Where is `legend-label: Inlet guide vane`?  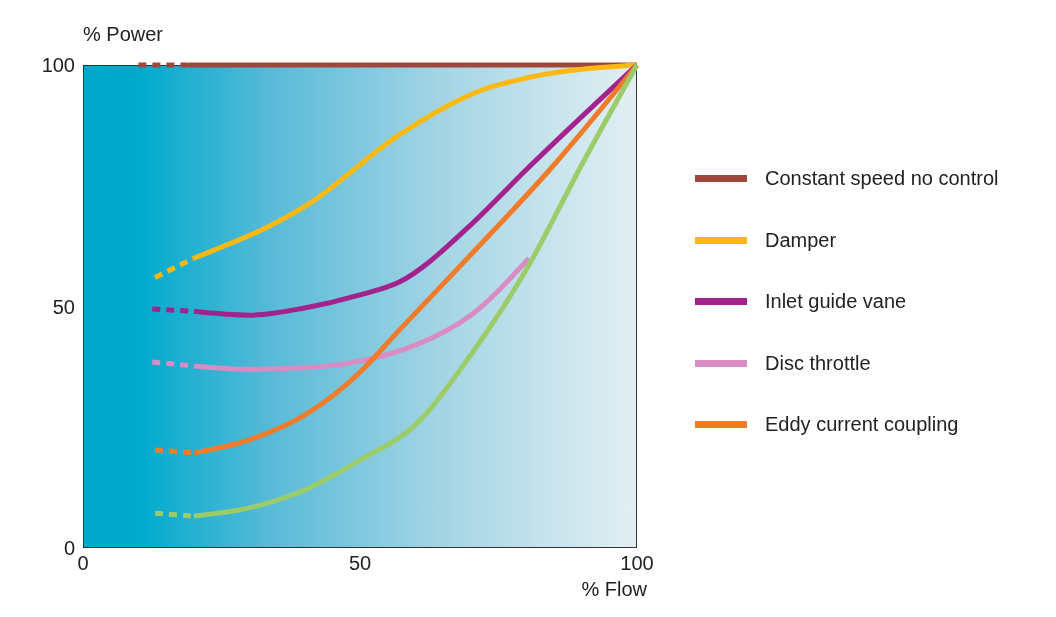 legend-label: Inlet guide vane is located at coordinates (836, 302).